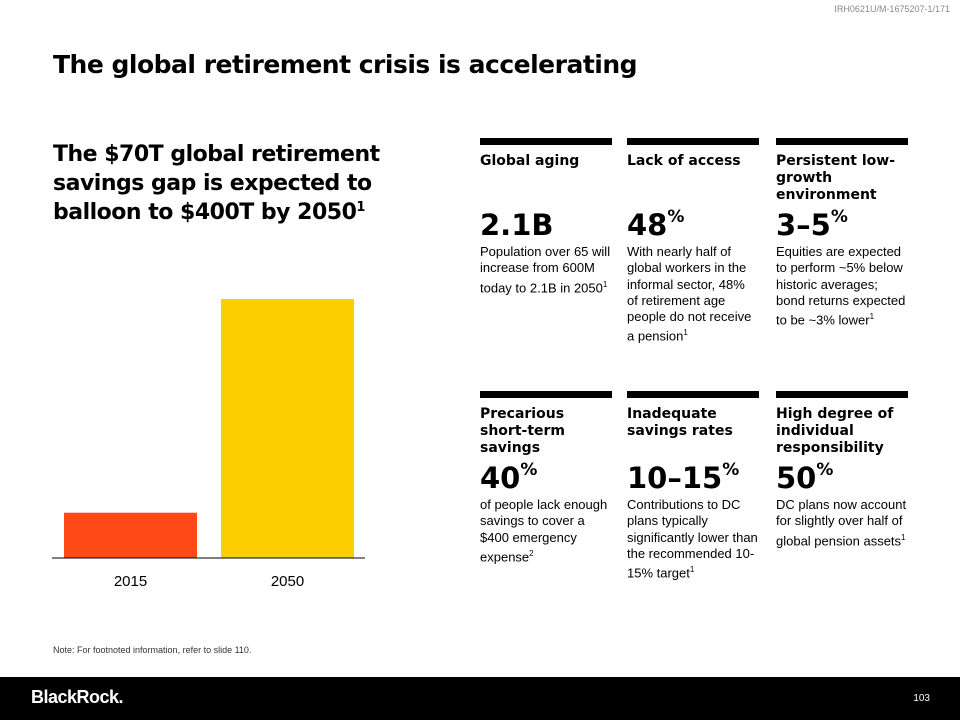 Image resolution: width=960 pixels, height=720 pixels. I want to click on card-heading: Global aging, so click(530, 161).